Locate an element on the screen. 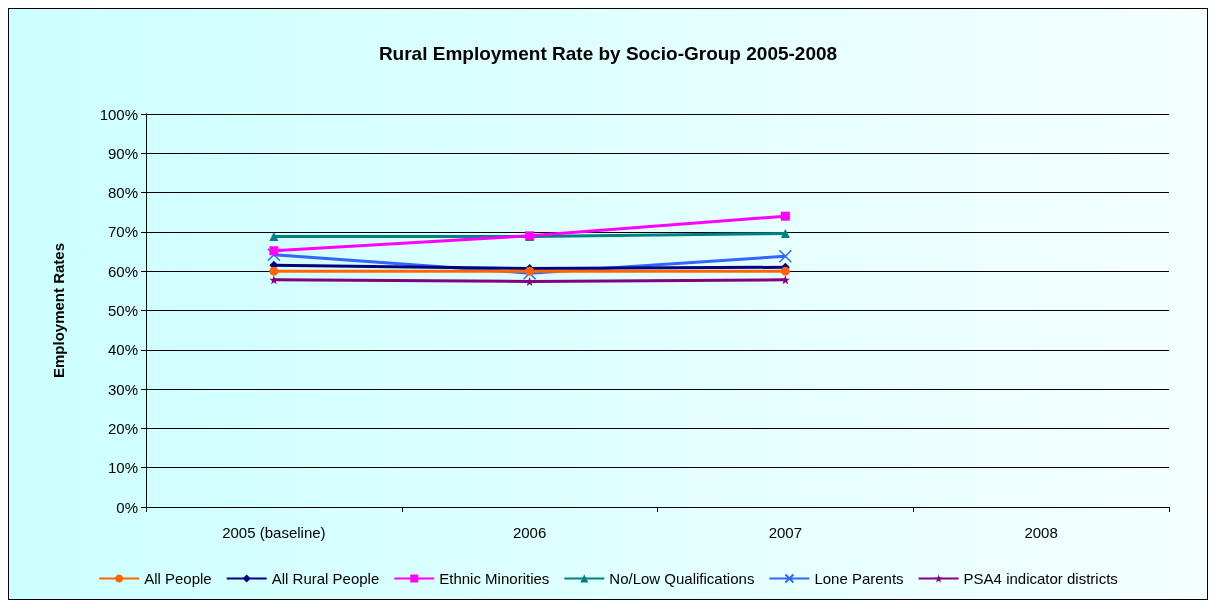  legend-label: Ethnic Minorities is located at coordinates (494, 578).